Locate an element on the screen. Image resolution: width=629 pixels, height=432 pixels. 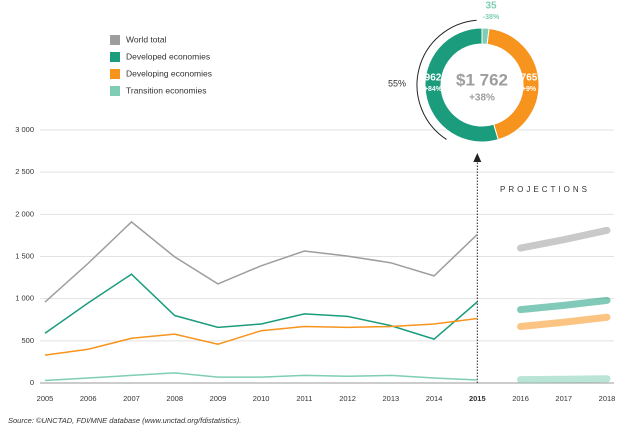
x-tick-label: 2016 is located at coordinates (520, 398).